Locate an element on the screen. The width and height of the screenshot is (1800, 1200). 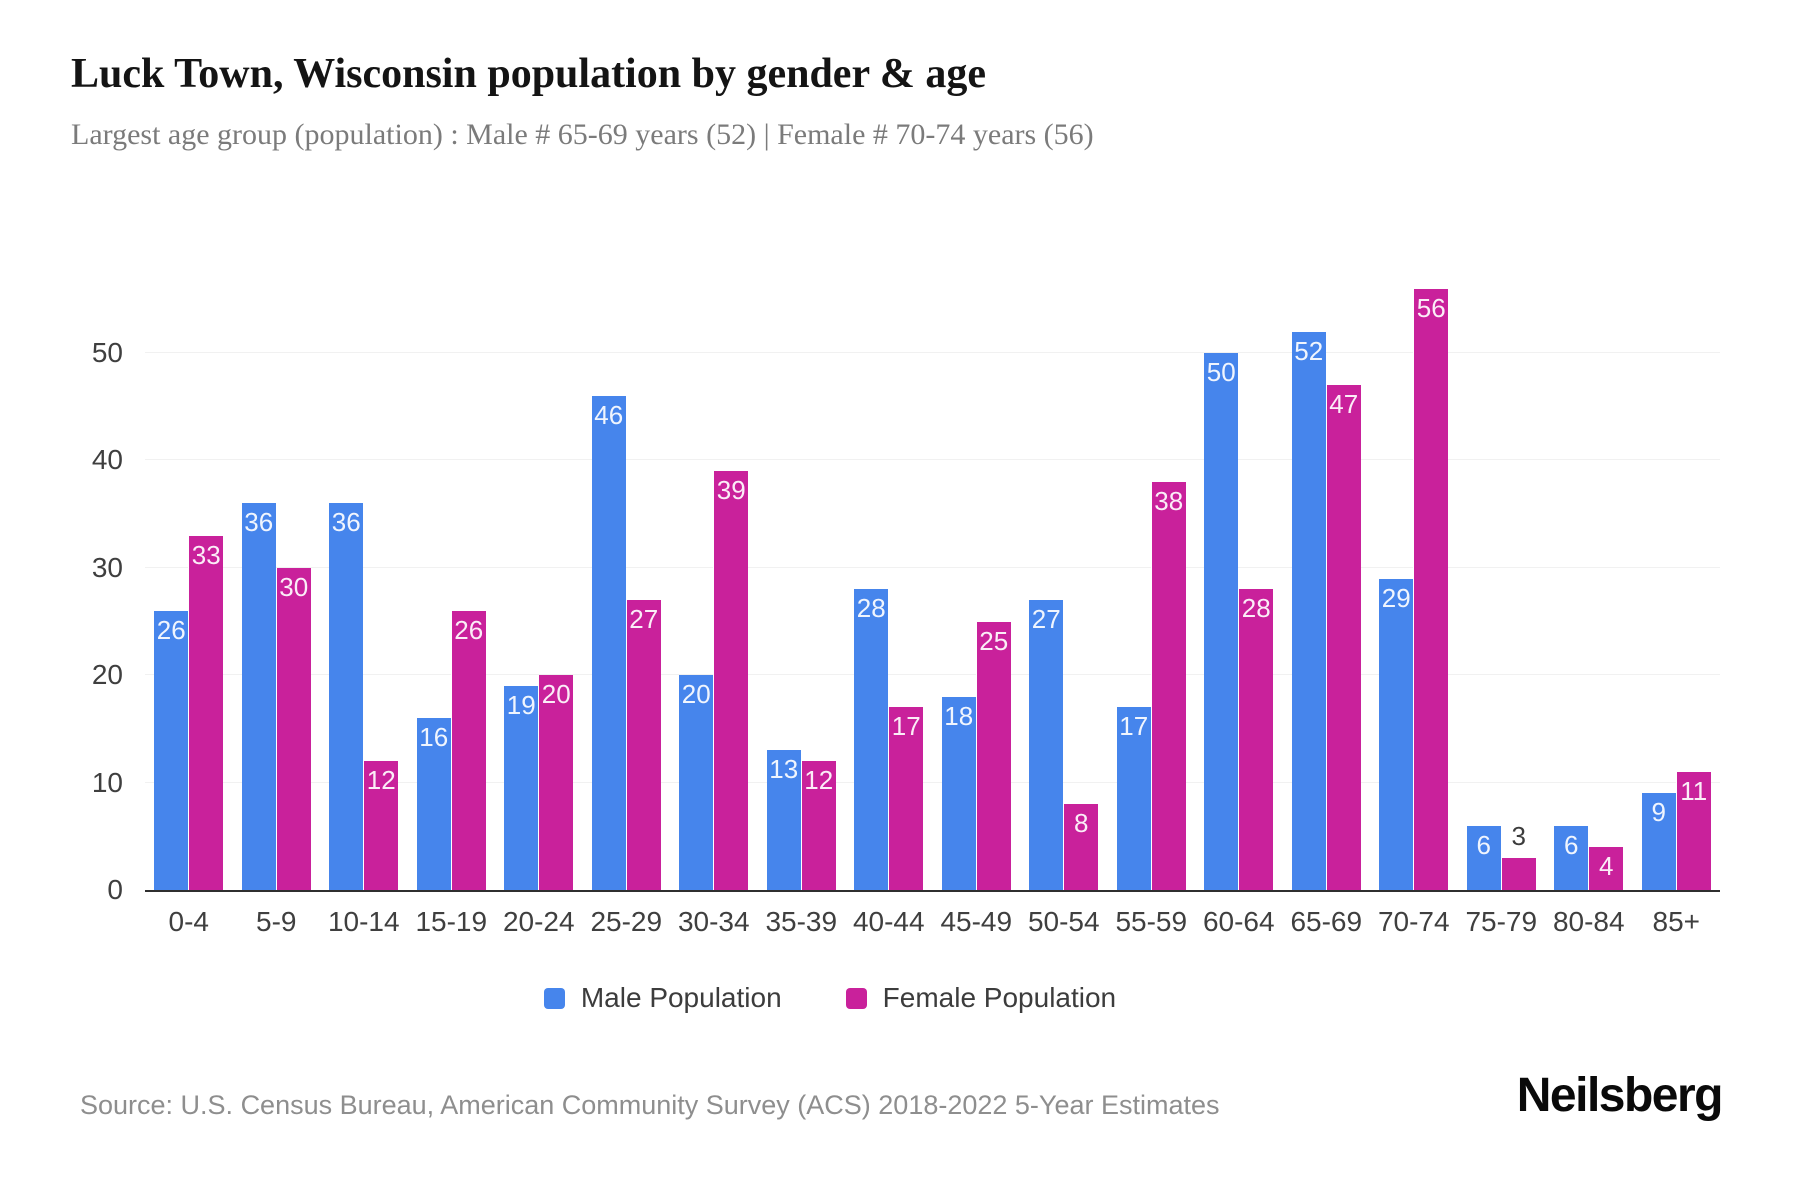
bar-female-80-84: 4 is located at coordinates (1606, 868).